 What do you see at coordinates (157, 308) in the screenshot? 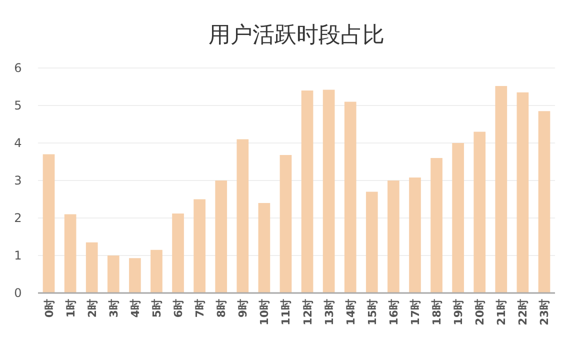
I see `x-tick-label: 5时` at bounding box center [157, 308].